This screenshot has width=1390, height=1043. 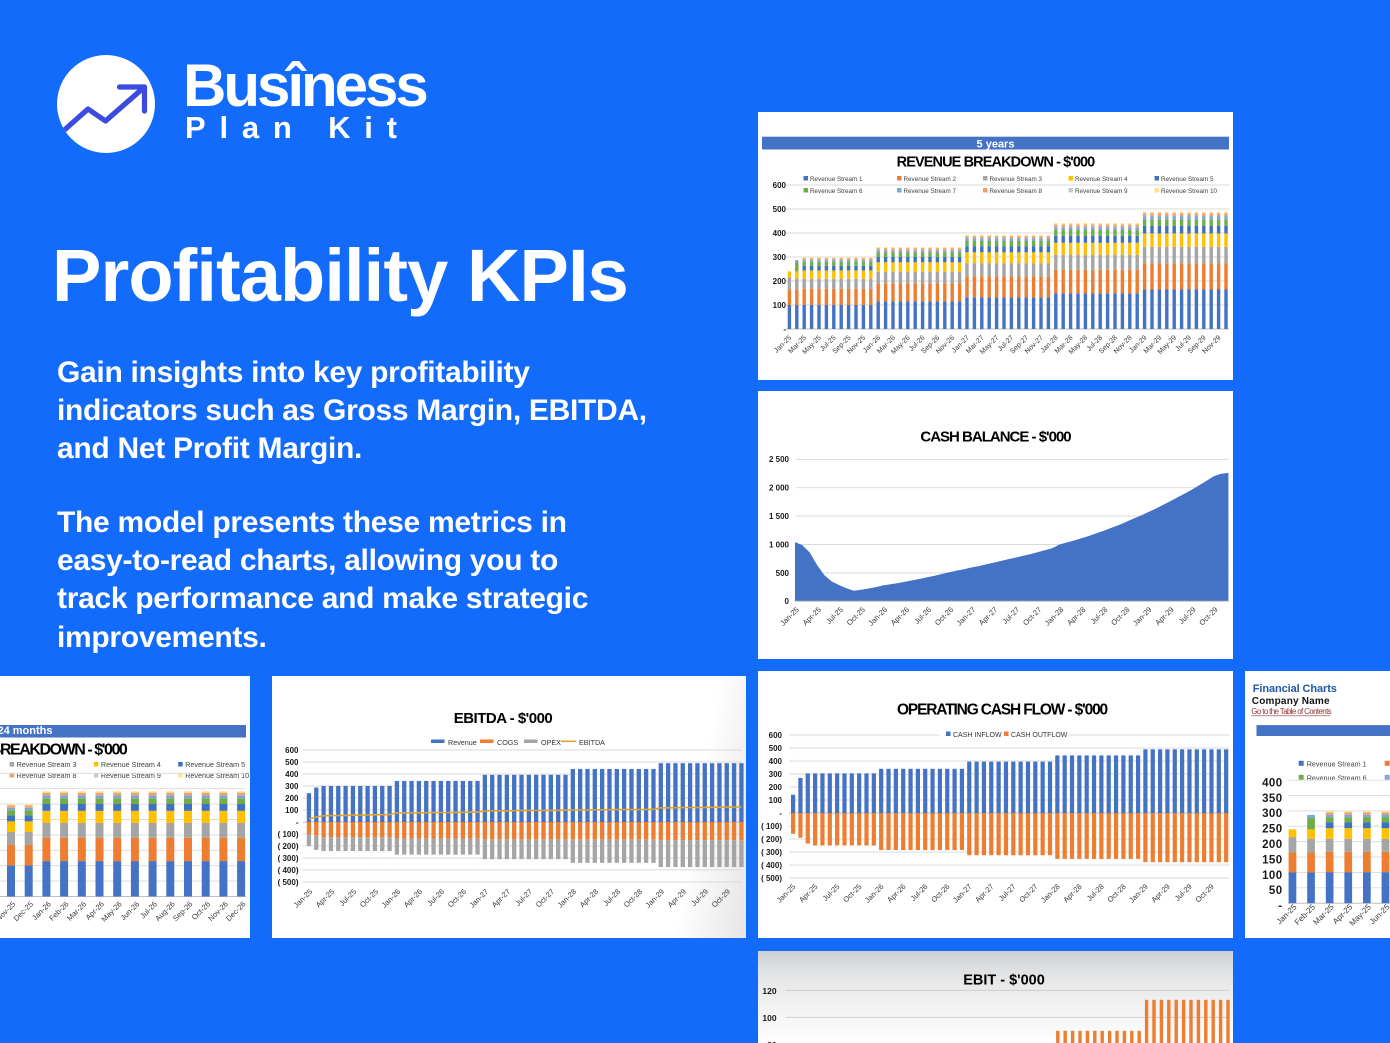 What do you see at coordinates (391, 898) in the screenshot?
I see `svg-text: Jan-26` at bounding box center [391, 898].